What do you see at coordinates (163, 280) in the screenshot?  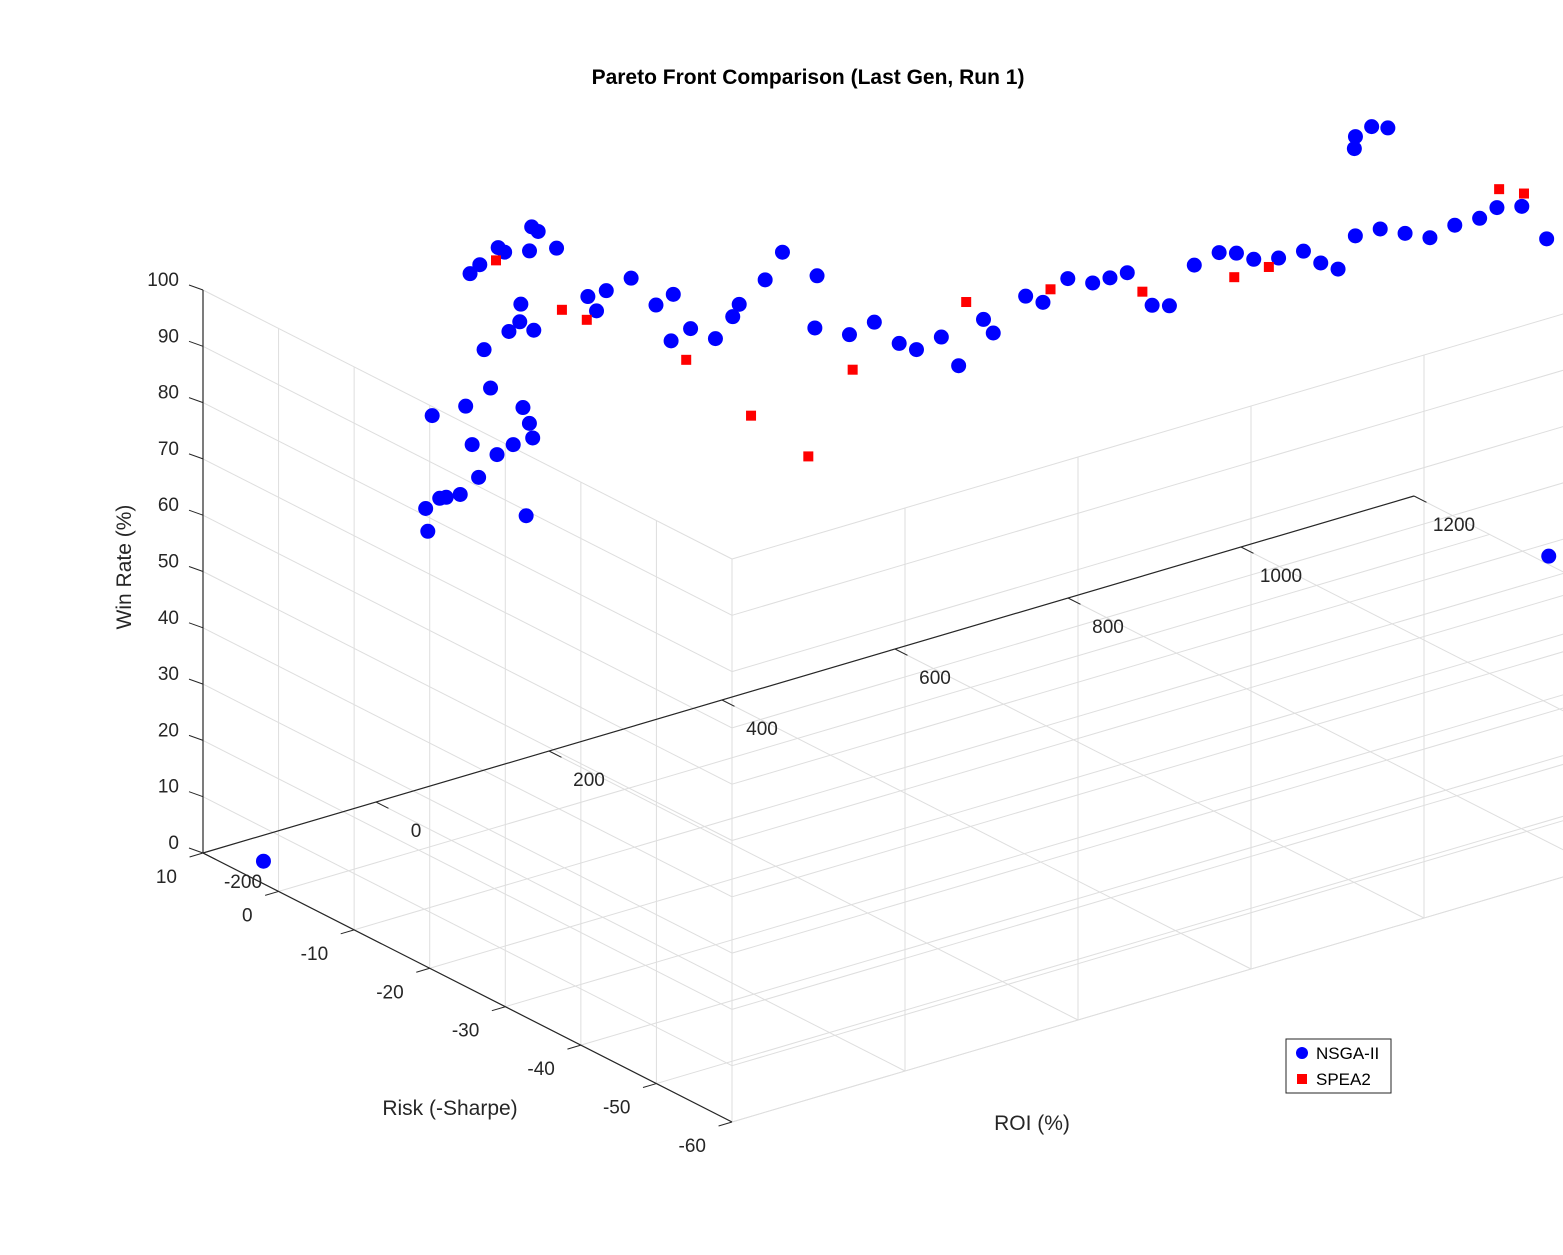 I see `z-tick-label: 100` at bounding box center [163, 280].